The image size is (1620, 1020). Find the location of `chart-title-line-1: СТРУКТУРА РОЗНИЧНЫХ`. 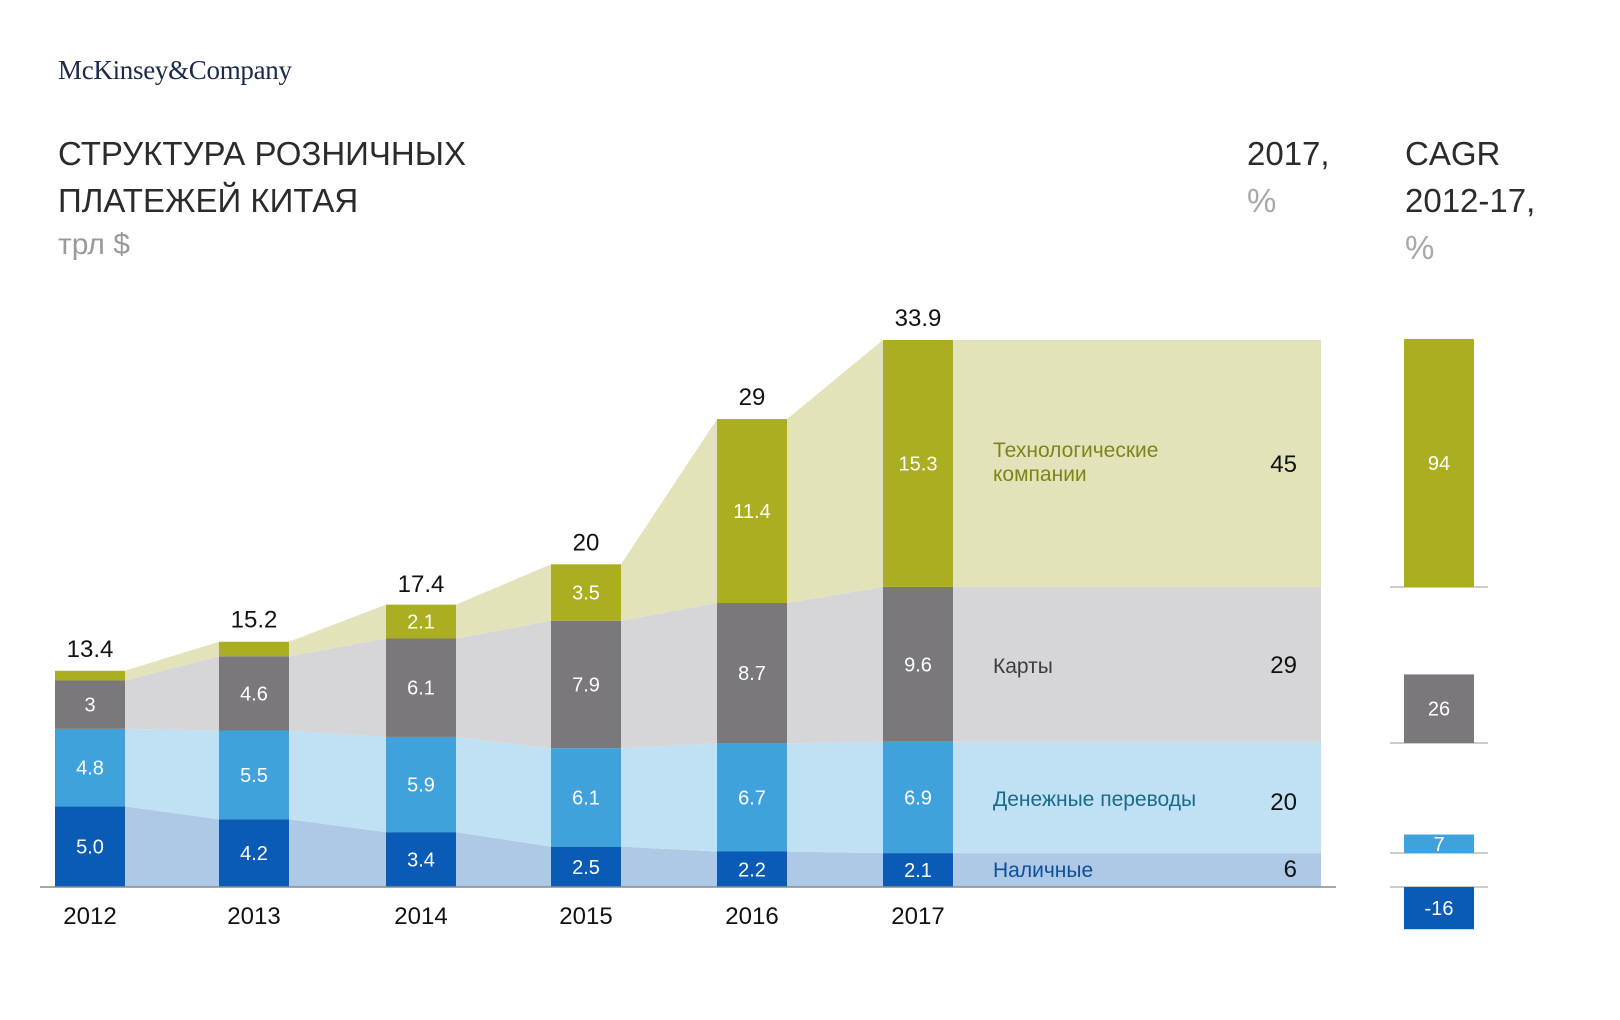

chart-title-line-1: СТРУКТУРА РОЗНИЧНЫХ is located at coordinates (262, 153).